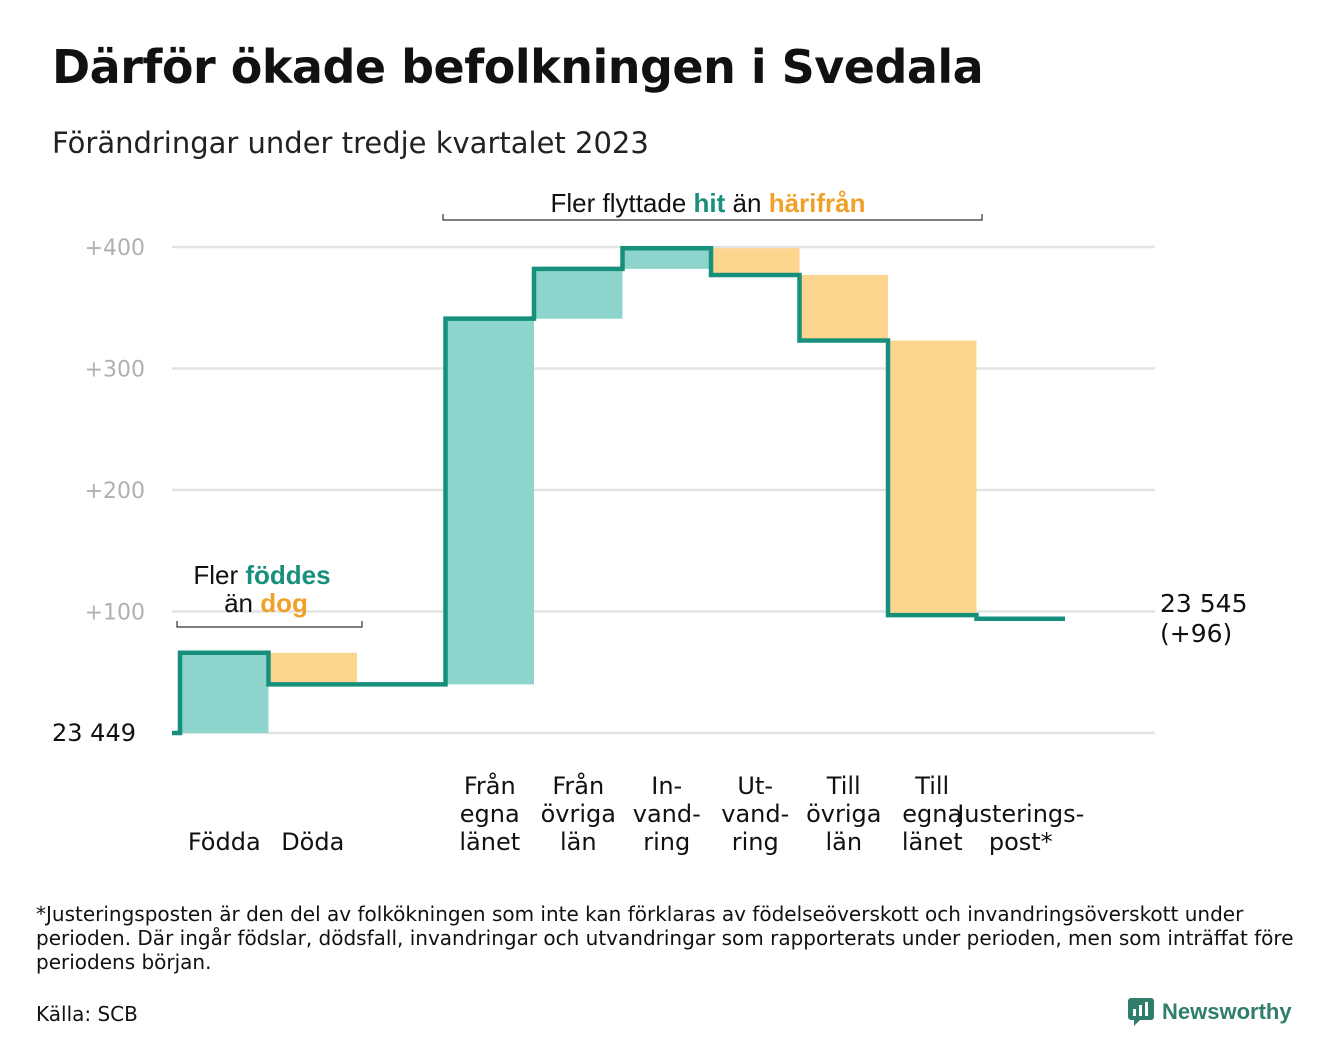  What do you see at coordinates (115, 613) in the screenshot?
I see `y-tick-label: +100` at bounding box center [115, 613].